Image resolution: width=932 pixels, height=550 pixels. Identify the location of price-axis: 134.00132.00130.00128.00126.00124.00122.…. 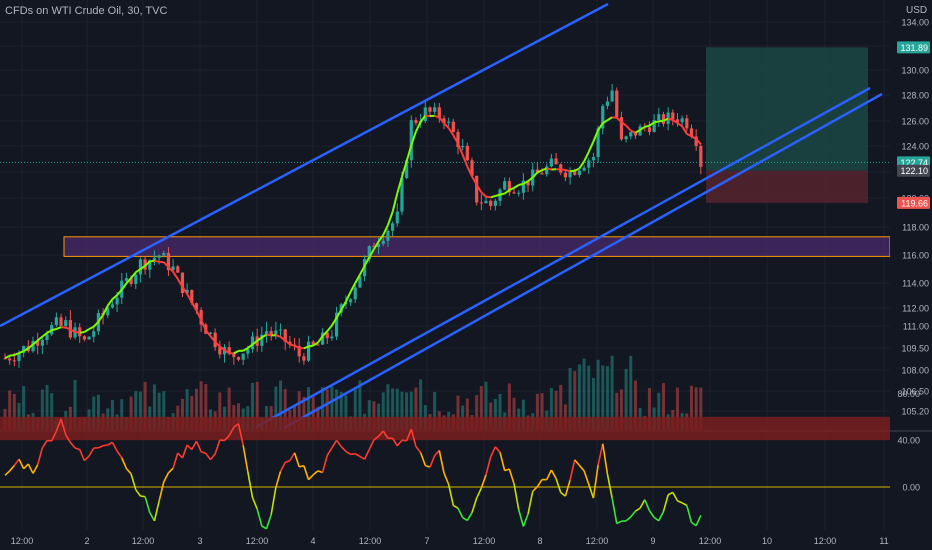
(911, 215).